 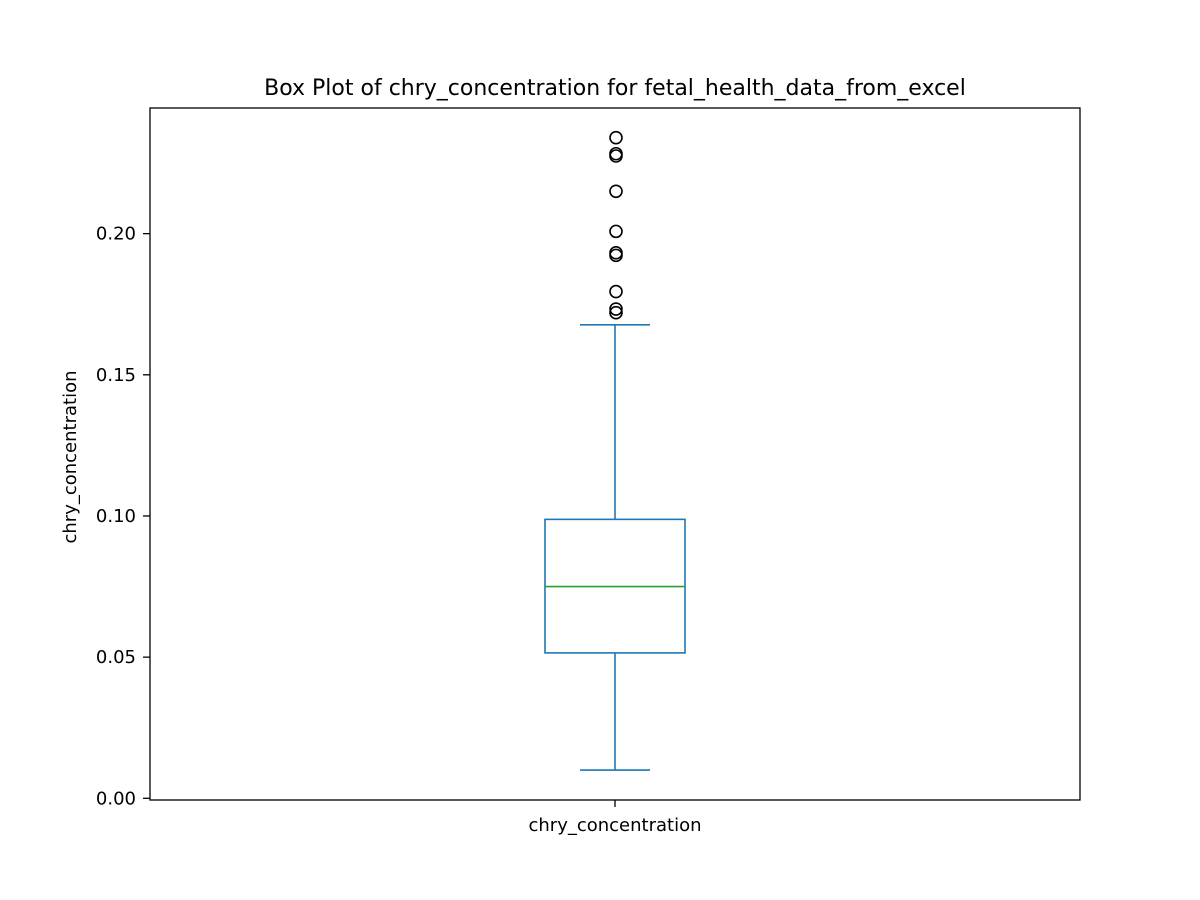 What do you see at coordinates (70, 456) in the screenshot?
I see `y-axis-title: chry_concentration` at bounding box center [70, 456].